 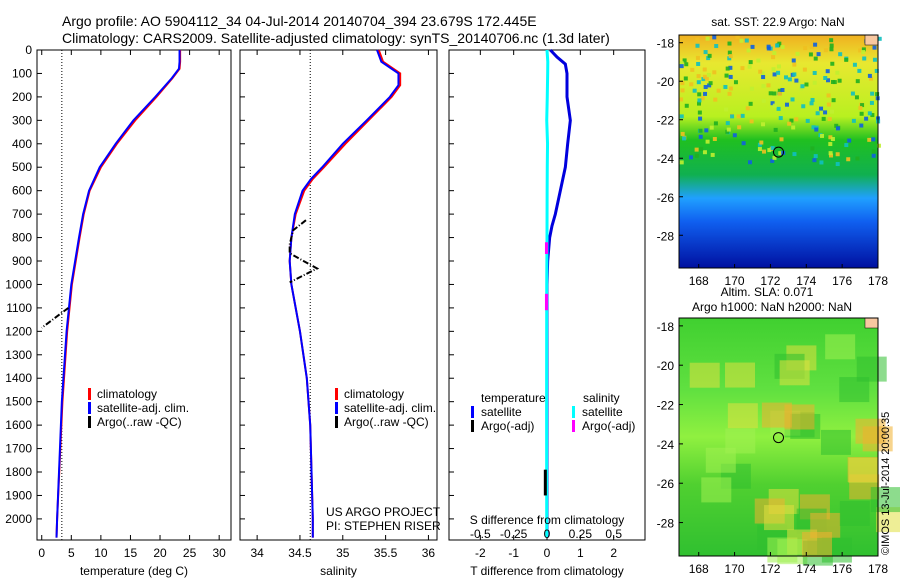 What do you see at coordinates (89, 408) in the screenshot?
I see `legend-swatch` at bounding box center [89, 408].